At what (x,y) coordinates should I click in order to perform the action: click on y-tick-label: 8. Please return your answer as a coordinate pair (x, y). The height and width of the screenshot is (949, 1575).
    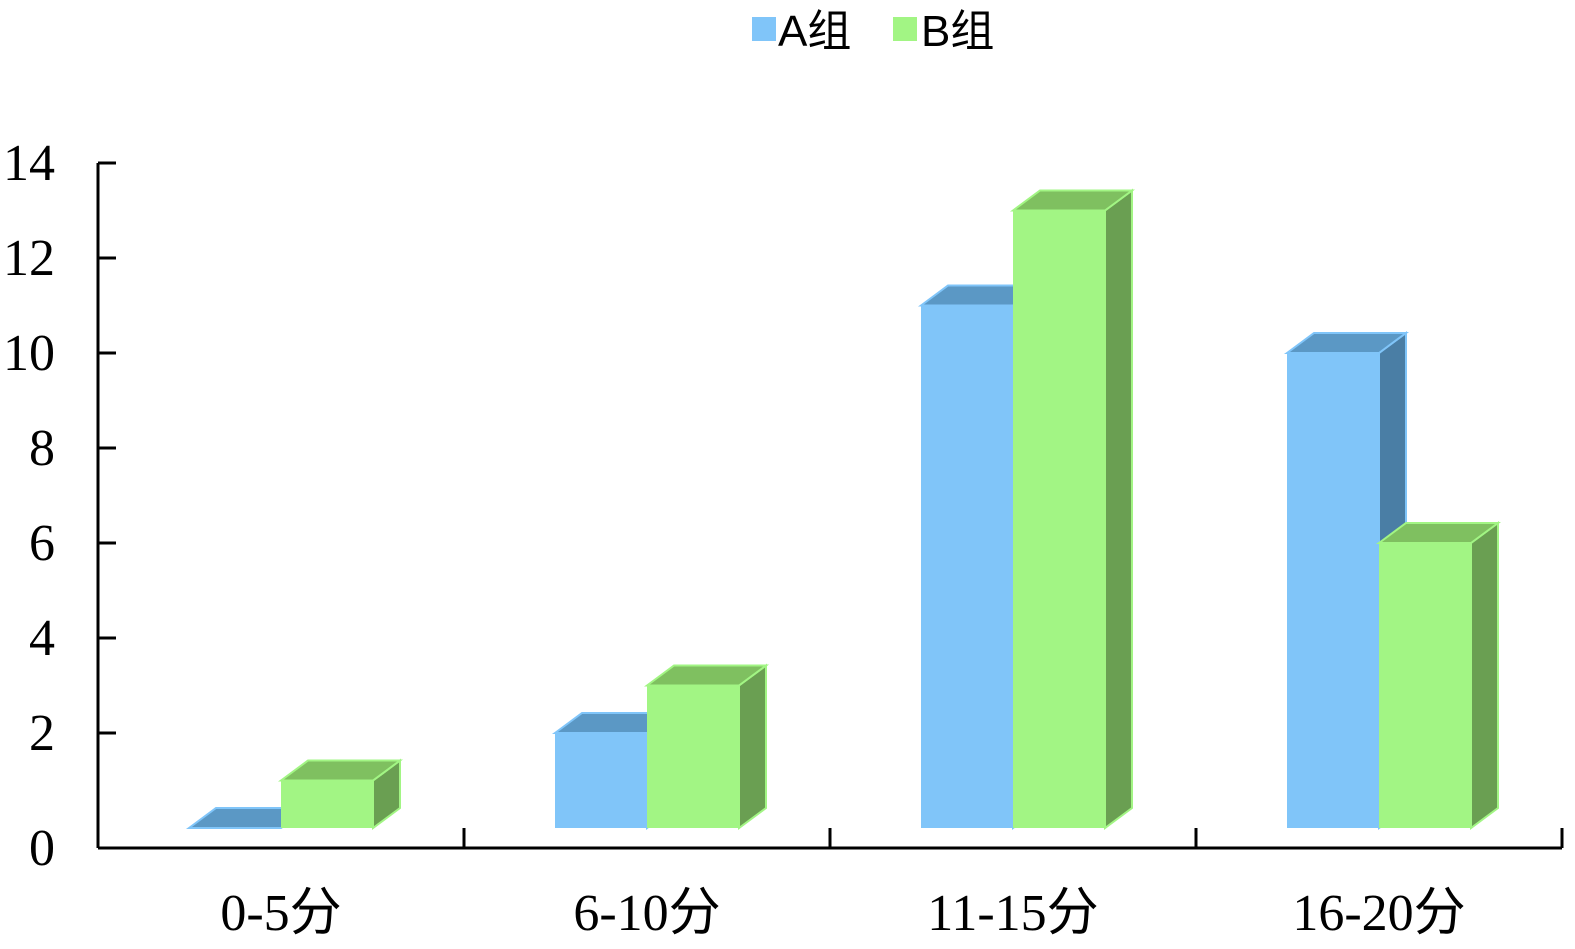
    Looking at the image, I should click on (42, 448).